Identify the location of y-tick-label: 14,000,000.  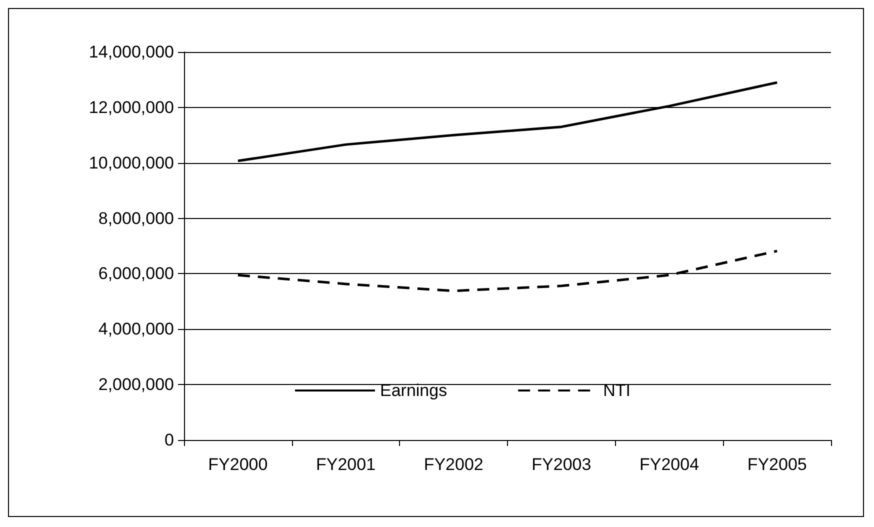
(131, 52).